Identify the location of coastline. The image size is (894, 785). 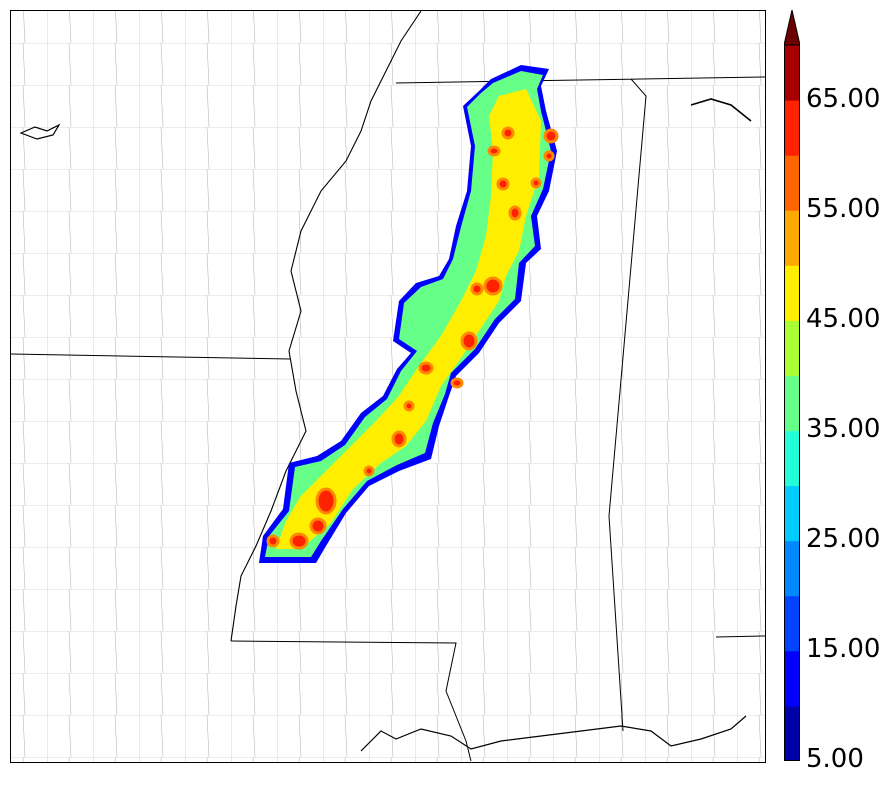
(553, 733).